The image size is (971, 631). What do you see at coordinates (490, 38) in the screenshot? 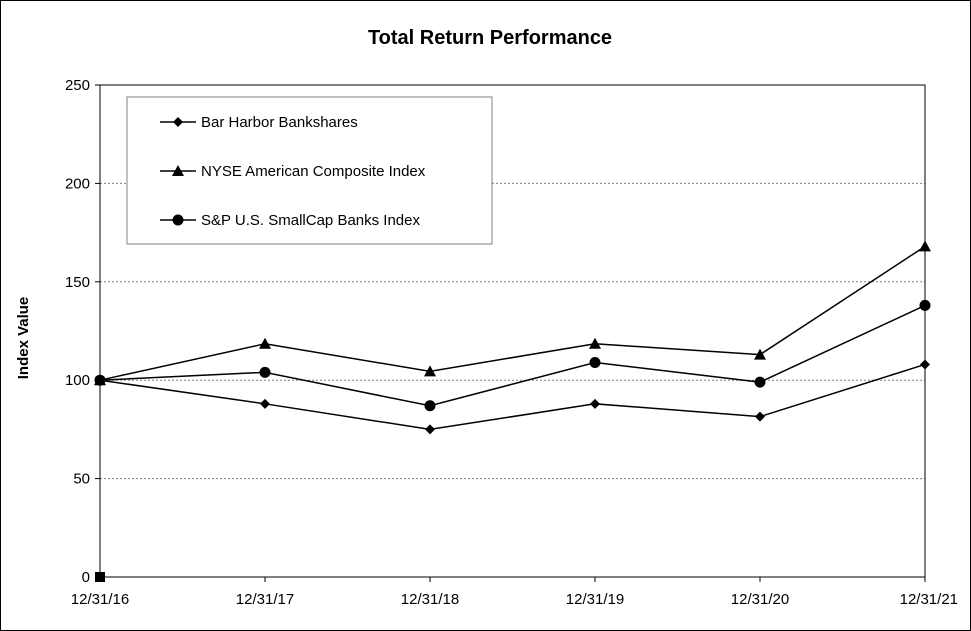
I see `chart-title: Total Return Performance` at bounding box center [490, 38].